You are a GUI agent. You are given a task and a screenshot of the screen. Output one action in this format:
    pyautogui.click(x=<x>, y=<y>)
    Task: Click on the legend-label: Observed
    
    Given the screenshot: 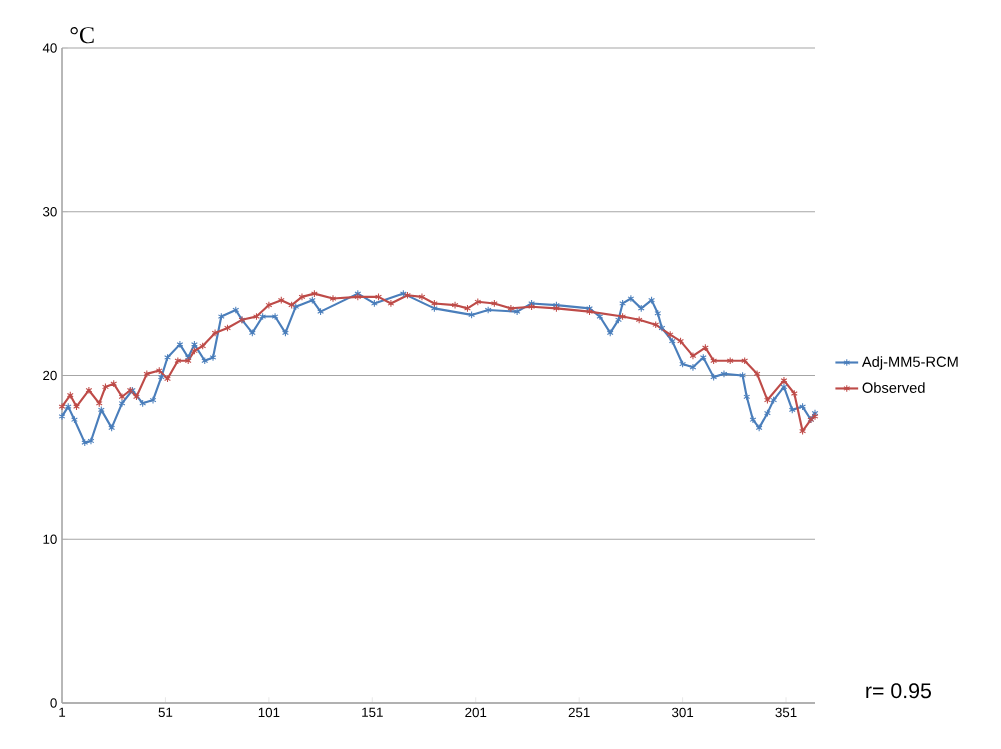 What is the action you would take?
    pyautogui.click(x=893, y=387)
    